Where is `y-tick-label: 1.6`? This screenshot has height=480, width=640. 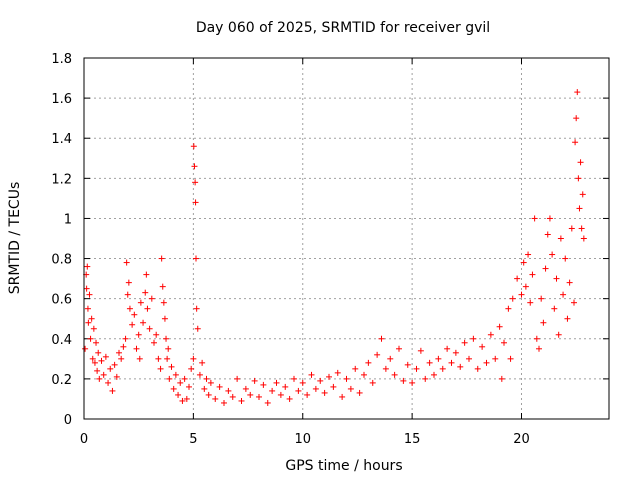
y-tick-label: 1.6 is located at coordinates (61, 99).